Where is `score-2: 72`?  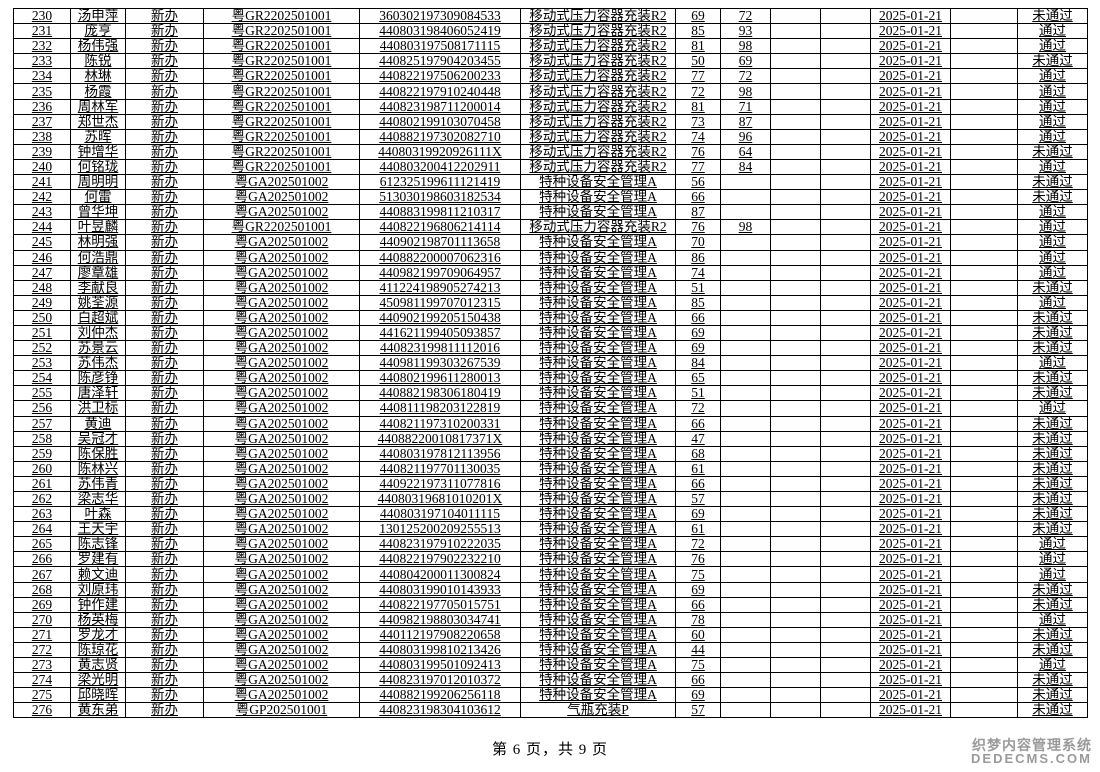
score-2: 72 is located at coordinates (745, 16).